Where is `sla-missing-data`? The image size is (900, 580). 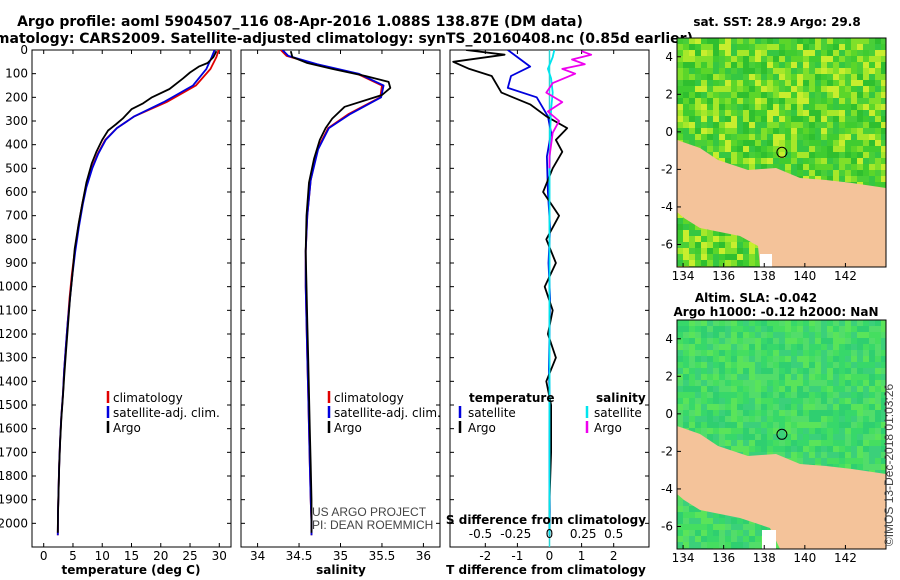
sla-missing-data is located at coordinates (769, 539).